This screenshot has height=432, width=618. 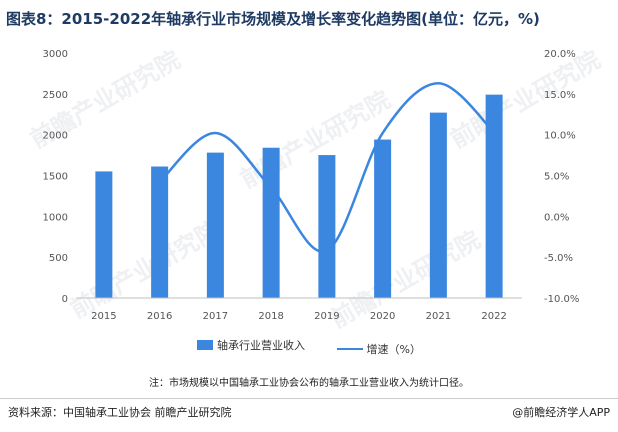 I want to click on legend-item-line: 增速（%）, so click(x=378, y=349).